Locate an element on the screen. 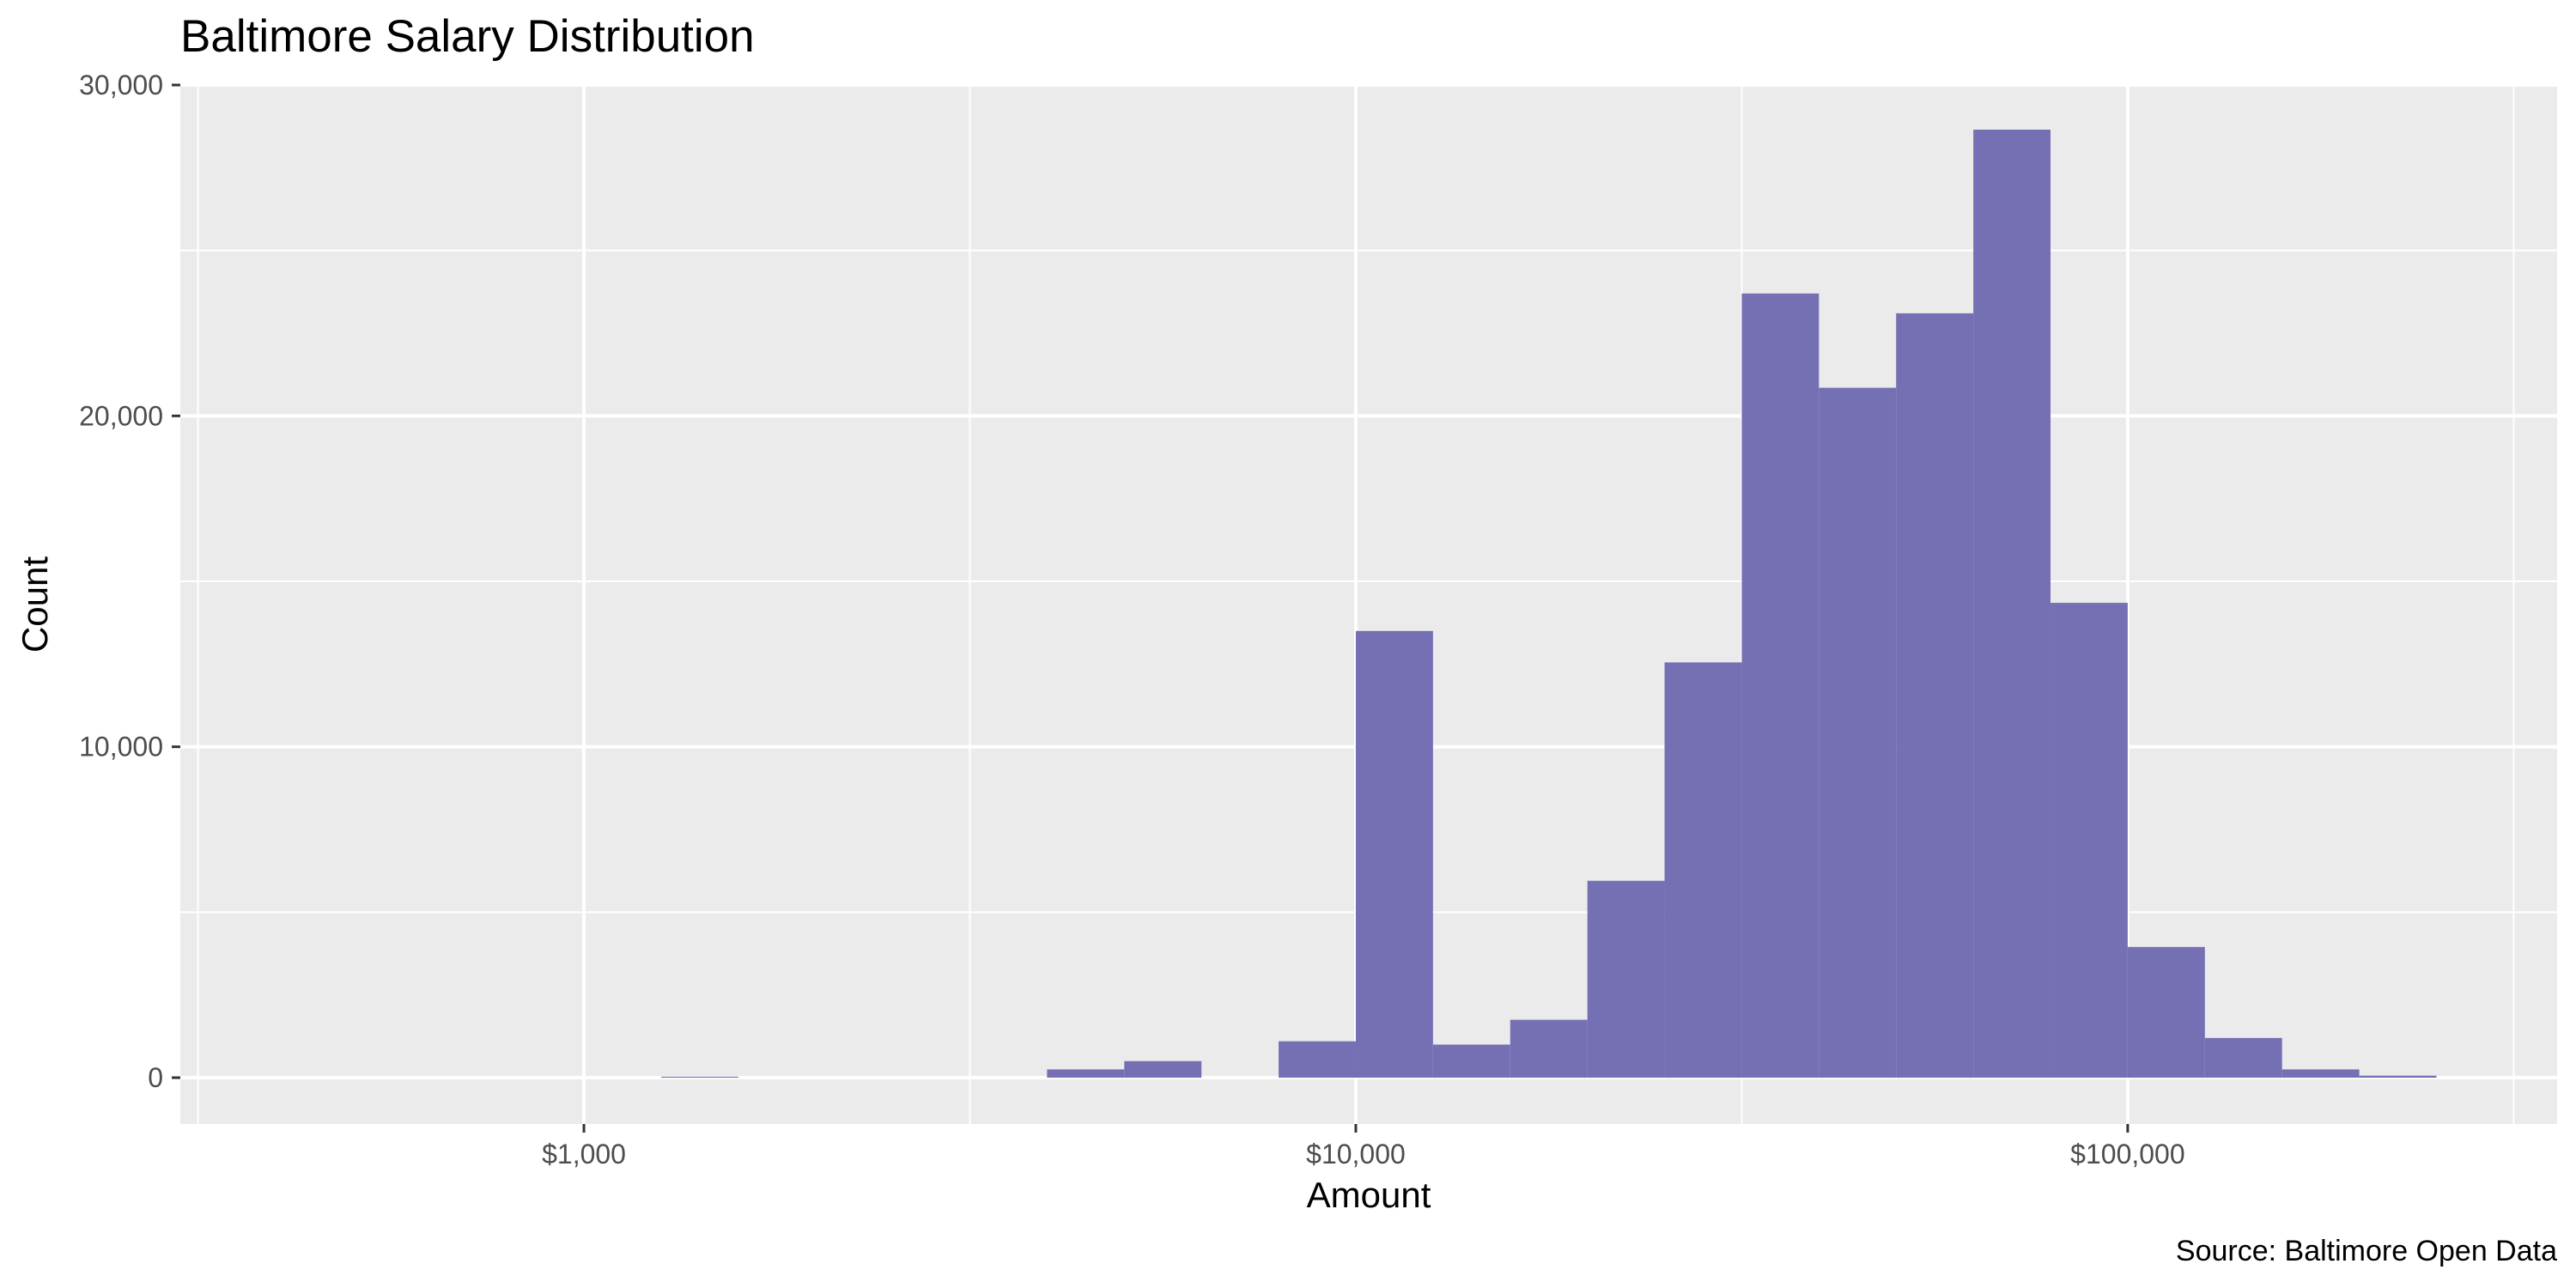 This screenshot has height=1288, width=2576. y-axis-title: Count is located at coordinates (35, 605).